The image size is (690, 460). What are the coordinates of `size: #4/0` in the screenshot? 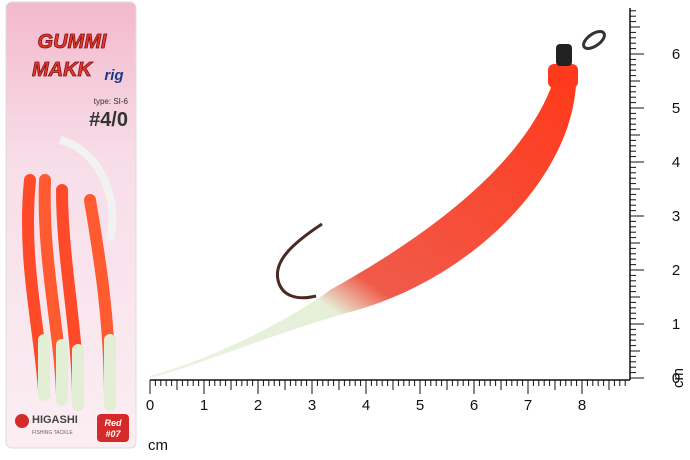 It's located at (108, 120).